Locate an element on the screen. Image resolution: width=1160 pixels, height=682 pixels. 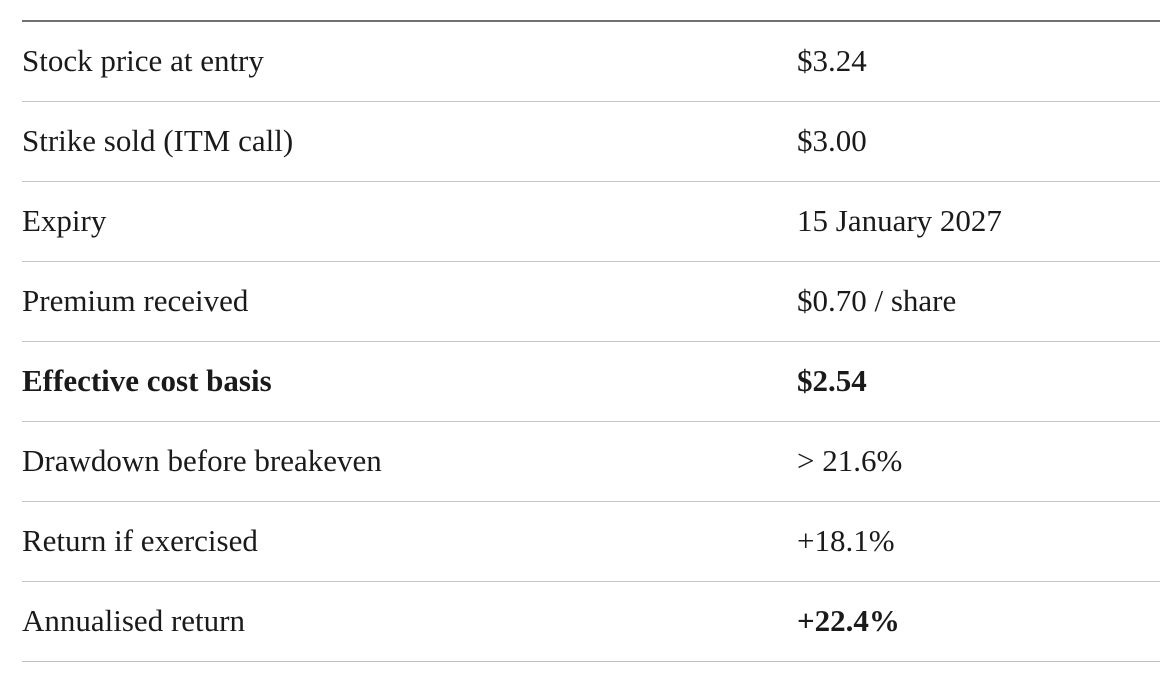
metric-value: $3.24 is located at coordinates (832, 61).